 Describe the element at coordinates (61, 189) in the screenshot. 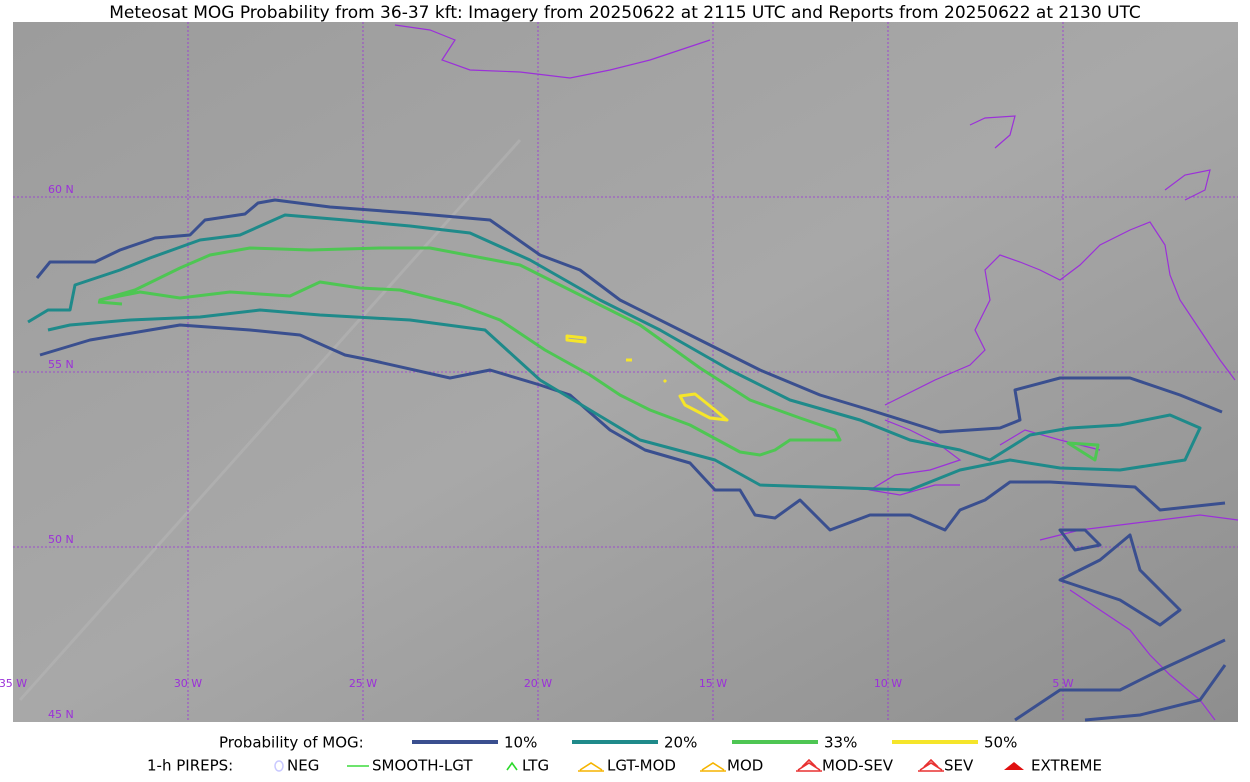

I see `lat-label: 60 N` at that location.